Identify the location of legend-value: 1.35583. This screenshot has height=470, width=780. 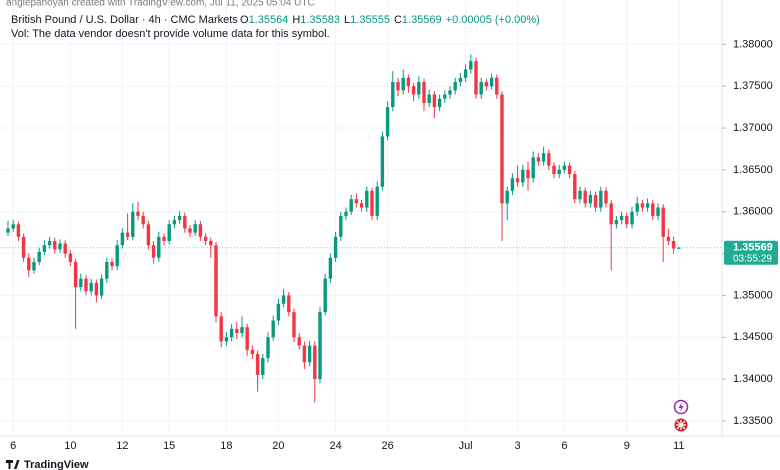
(320, 20).